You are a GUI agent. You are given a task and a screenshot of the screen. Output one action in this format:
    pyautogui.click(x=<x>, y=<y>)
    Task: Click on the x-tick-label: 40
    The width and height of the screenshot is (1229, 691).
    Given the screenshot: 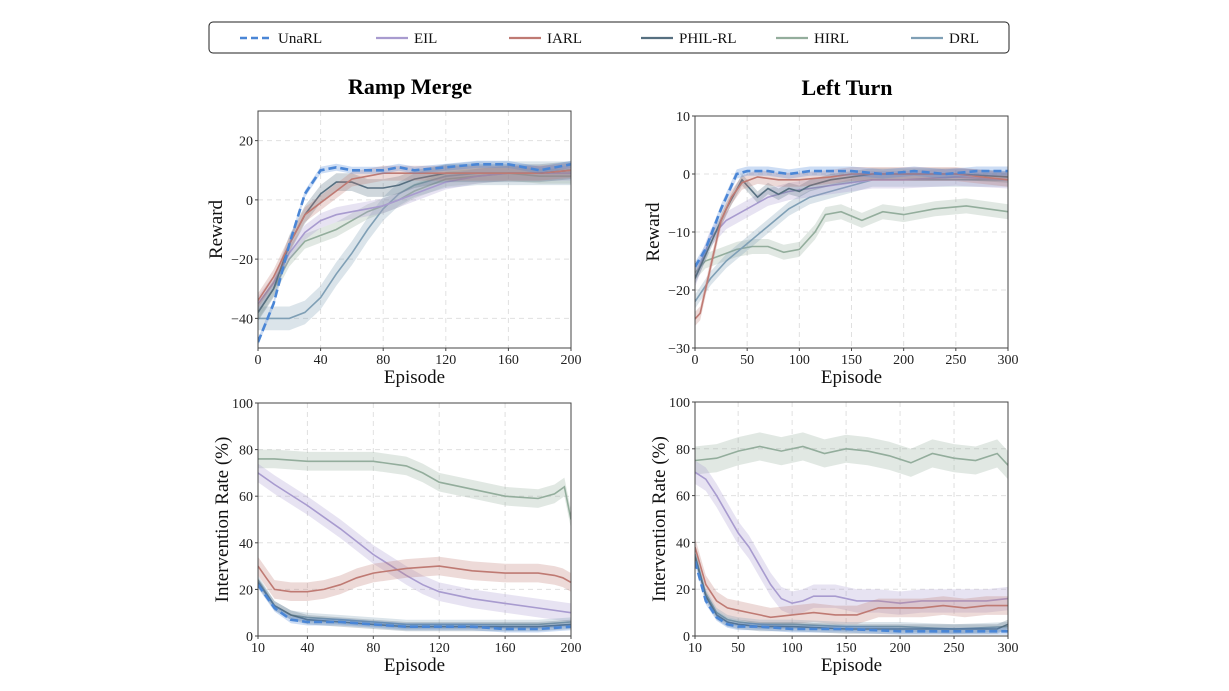 What is the action you would take?
    pyautogui.click(x=307, y=648)
    